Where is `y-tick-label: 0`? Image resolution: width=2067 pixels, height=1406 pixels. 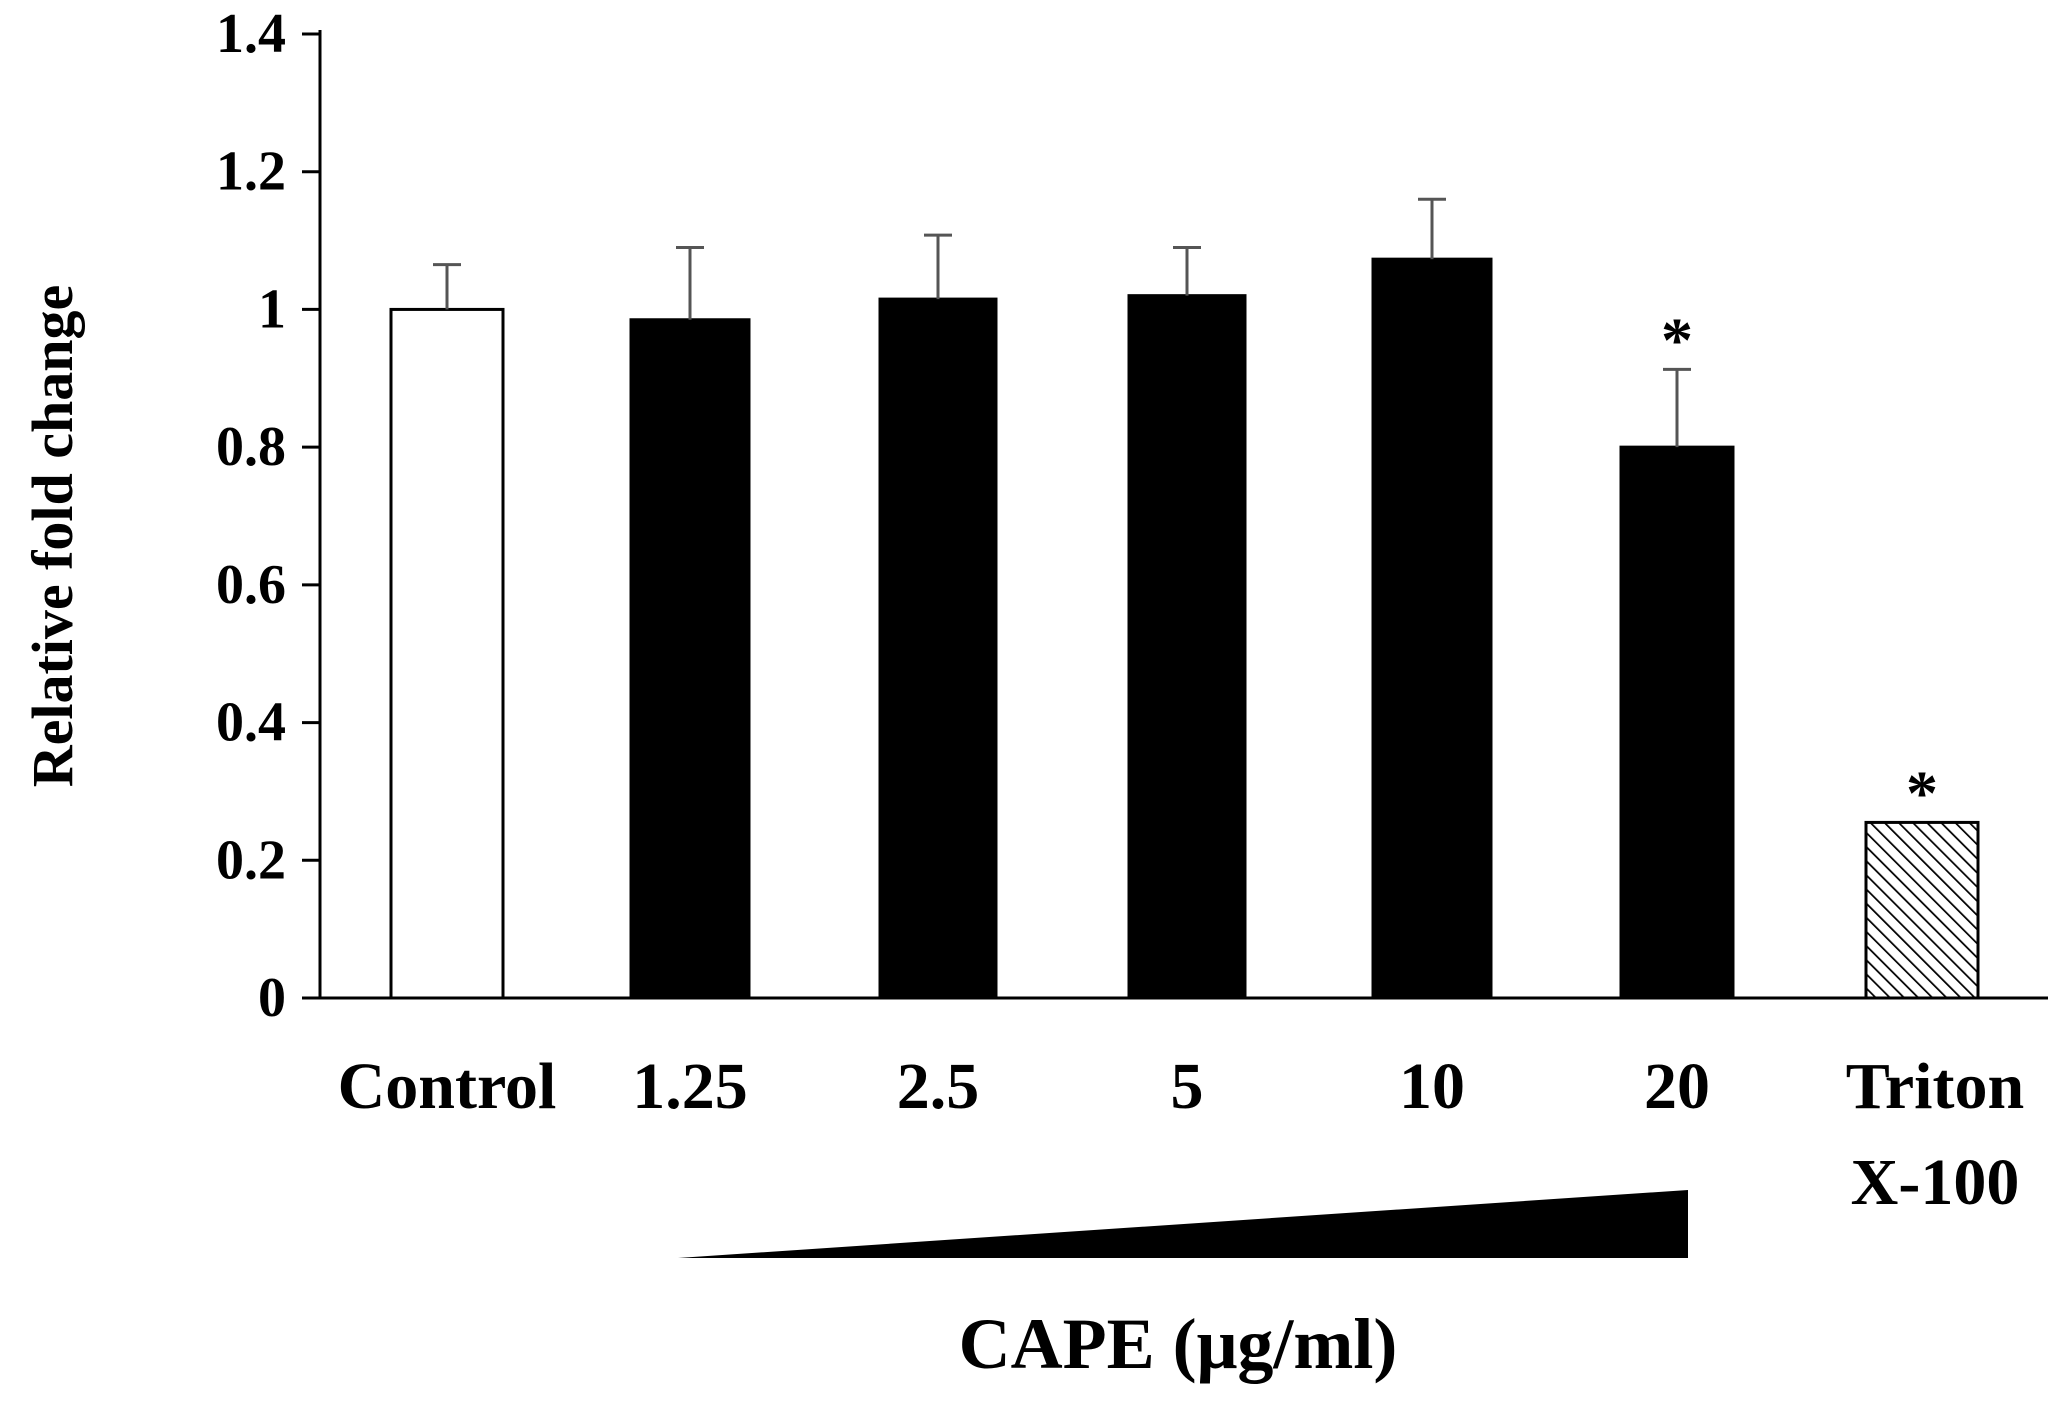
y-tick-label: 0 is located at coordinates (272, 998).